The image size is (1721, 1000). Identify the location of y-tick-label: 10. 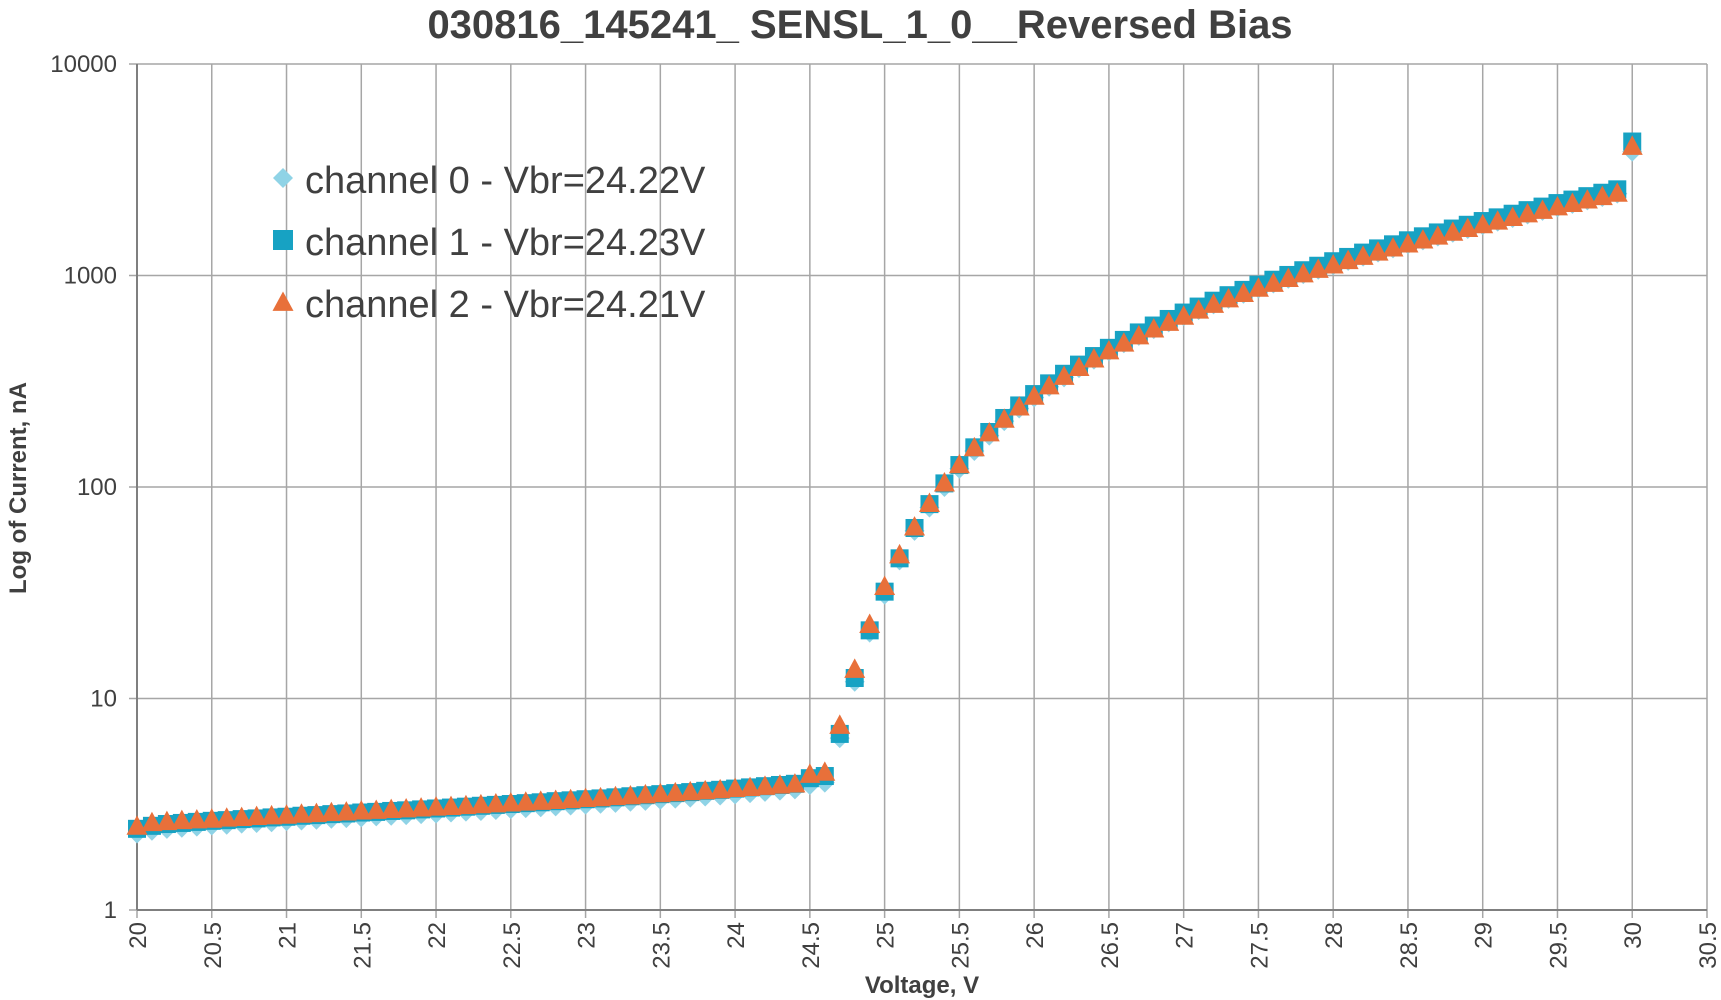
(103, 699).